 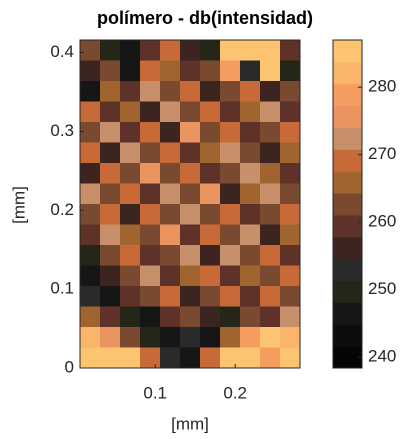 I want to click on chart-title: polímero - db(intensidad), so click(x=205, y=18).